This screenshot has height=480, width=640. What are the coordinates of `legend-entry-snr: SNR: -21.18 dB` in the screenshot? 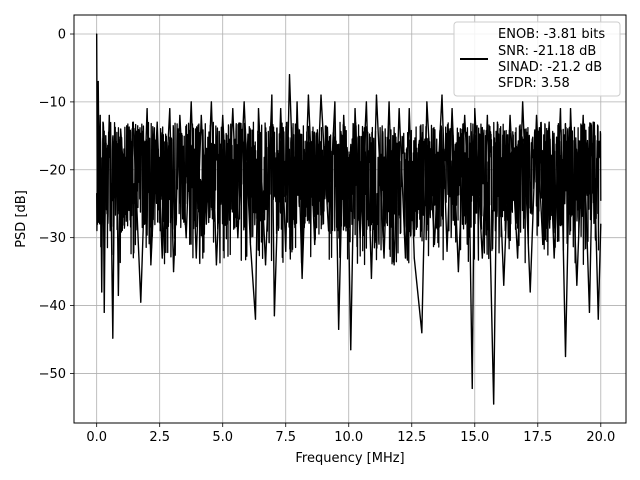 It's located at (547, 51).